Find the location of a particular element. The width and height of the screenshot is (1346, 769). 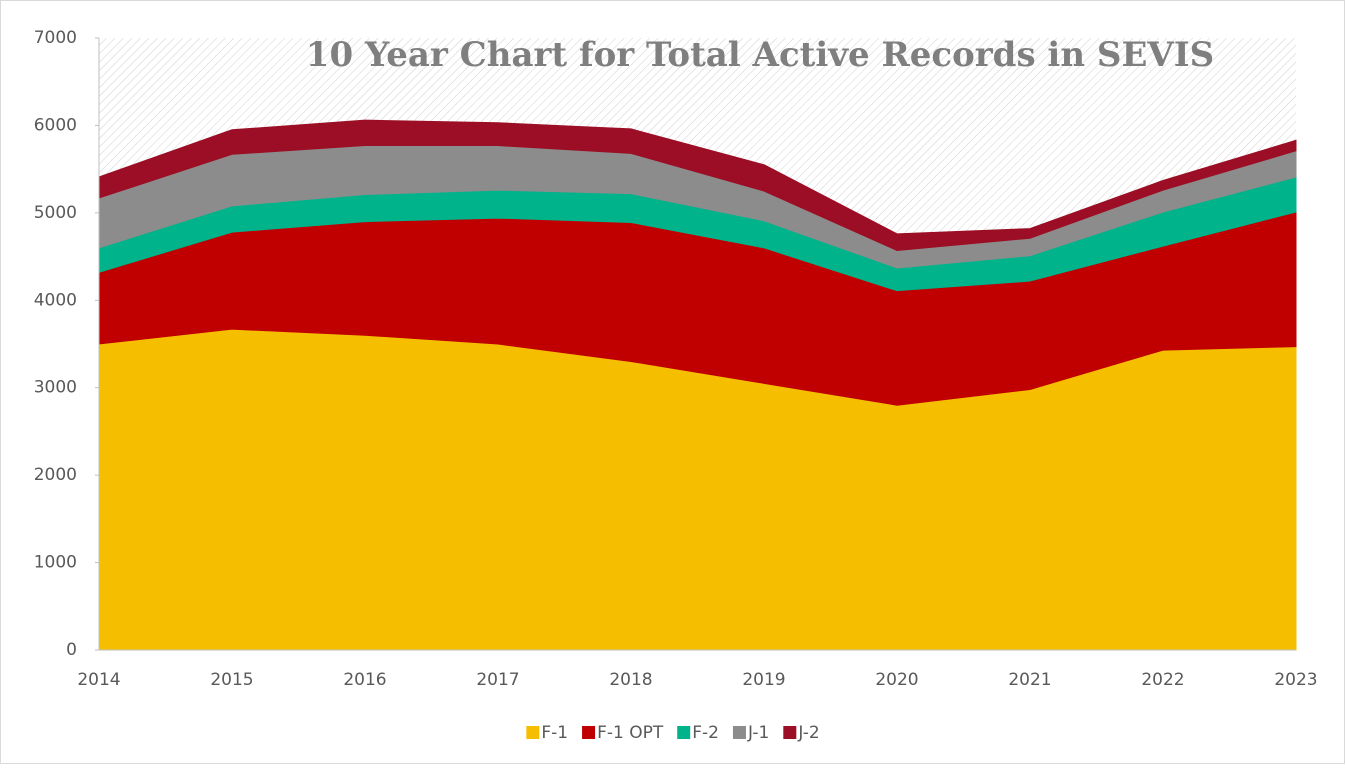

legend-label: F-1 is located at coordinates (554, 733).